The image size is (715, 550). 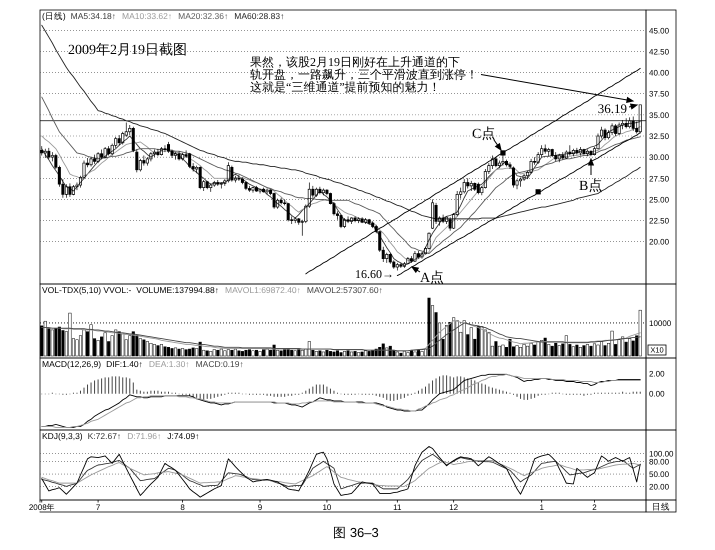 I want to click on x-tick-label: 12, so click(x=454, y=507).